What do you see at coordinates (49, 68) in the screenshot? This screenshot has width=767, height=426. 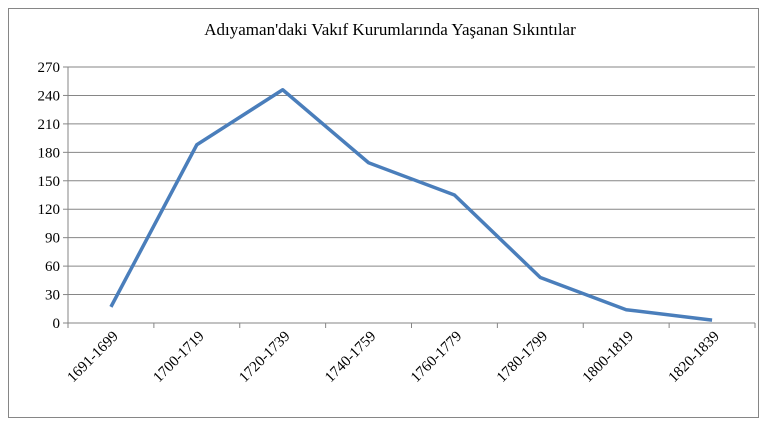 I see `y-tick-label: 270` at bounding box center [49, 68].